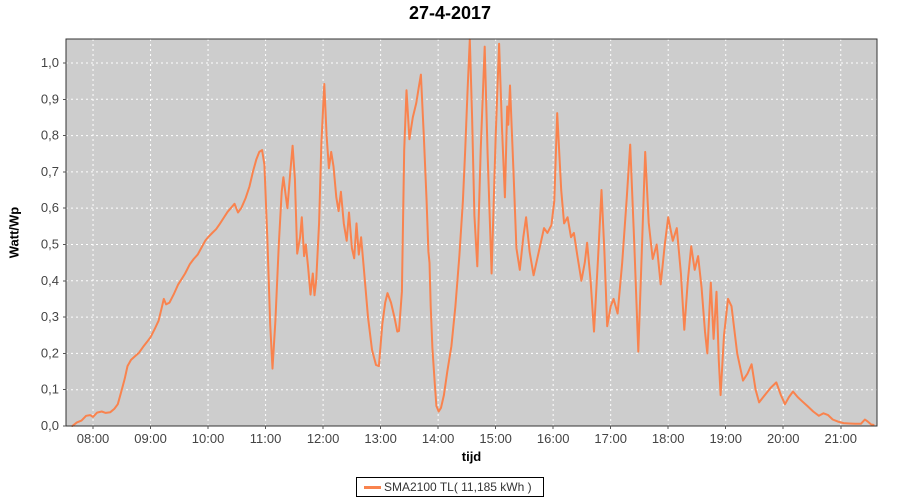  I want to click on y-tick-label: 0,0, so click(50, 425).